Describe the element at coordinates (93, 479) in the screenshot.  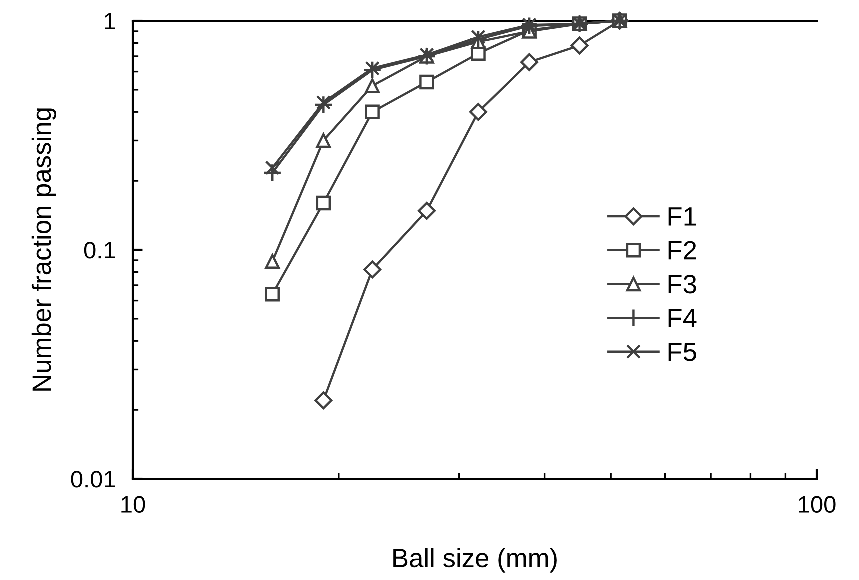
I see `y-tick-label: 0.01` at that location.